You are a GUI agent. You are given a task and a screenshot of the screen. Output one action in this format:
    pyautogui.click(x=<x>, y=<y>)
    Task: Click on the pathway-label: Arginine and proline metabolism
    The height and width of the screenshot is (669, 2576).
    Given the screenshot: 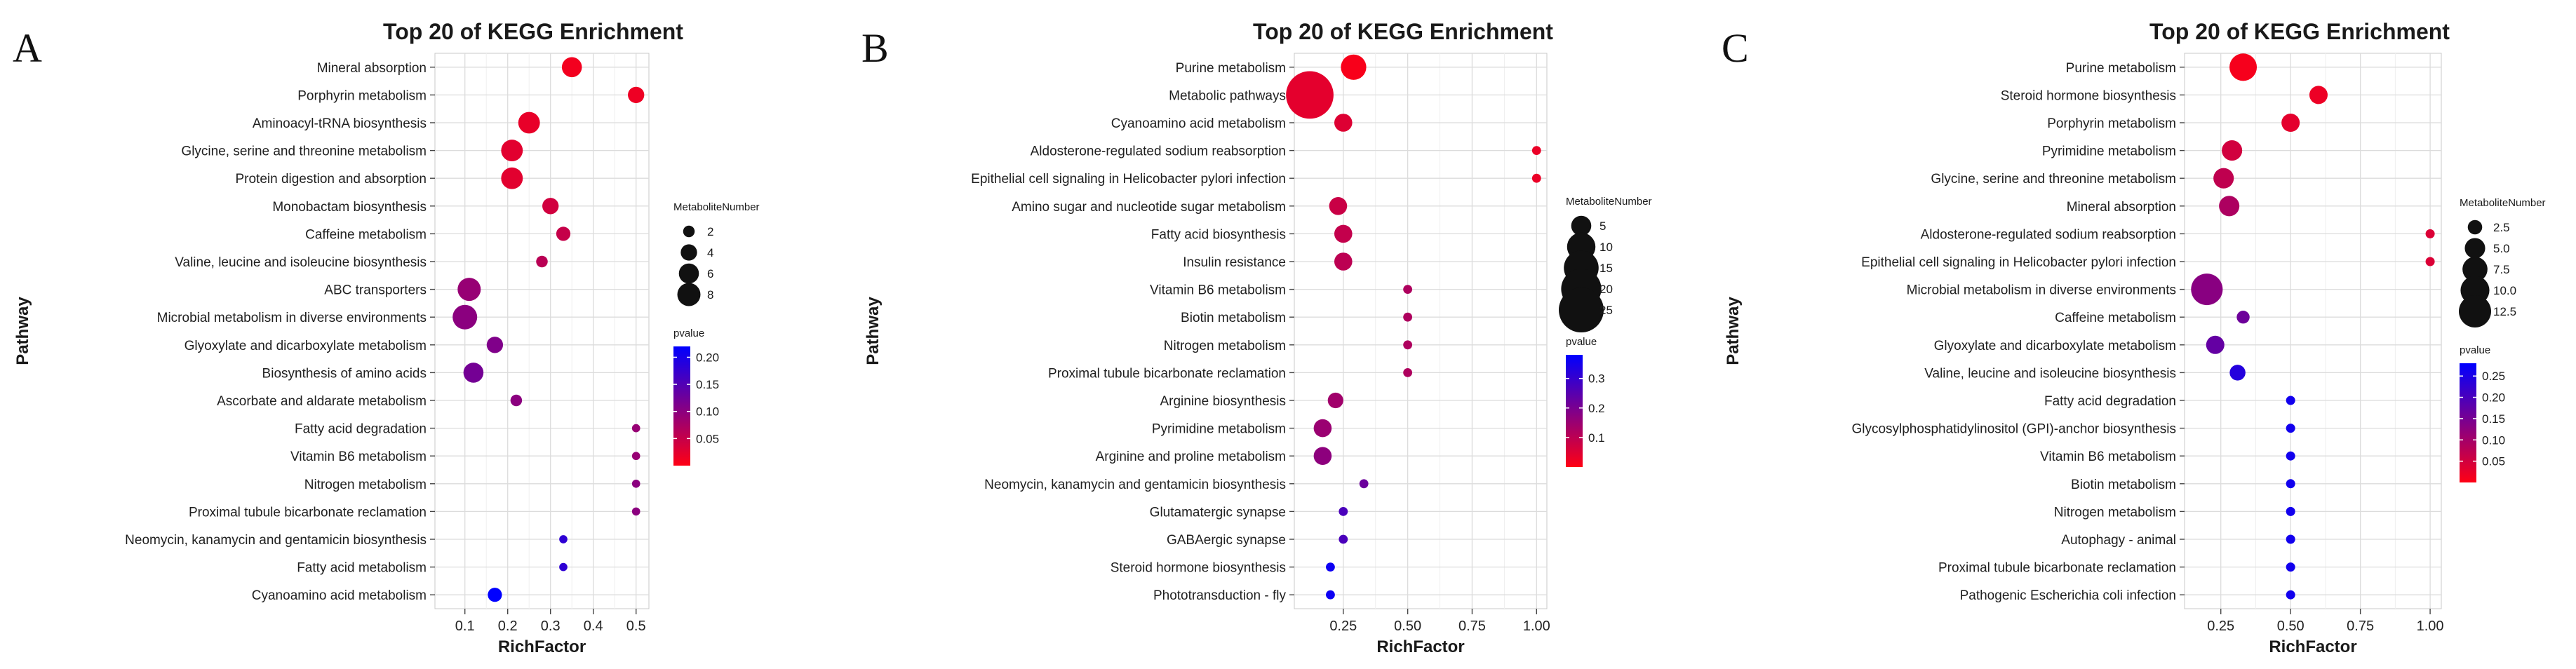 What is the action you would take?
    pyautogui.click(x=1191, y=457)
    